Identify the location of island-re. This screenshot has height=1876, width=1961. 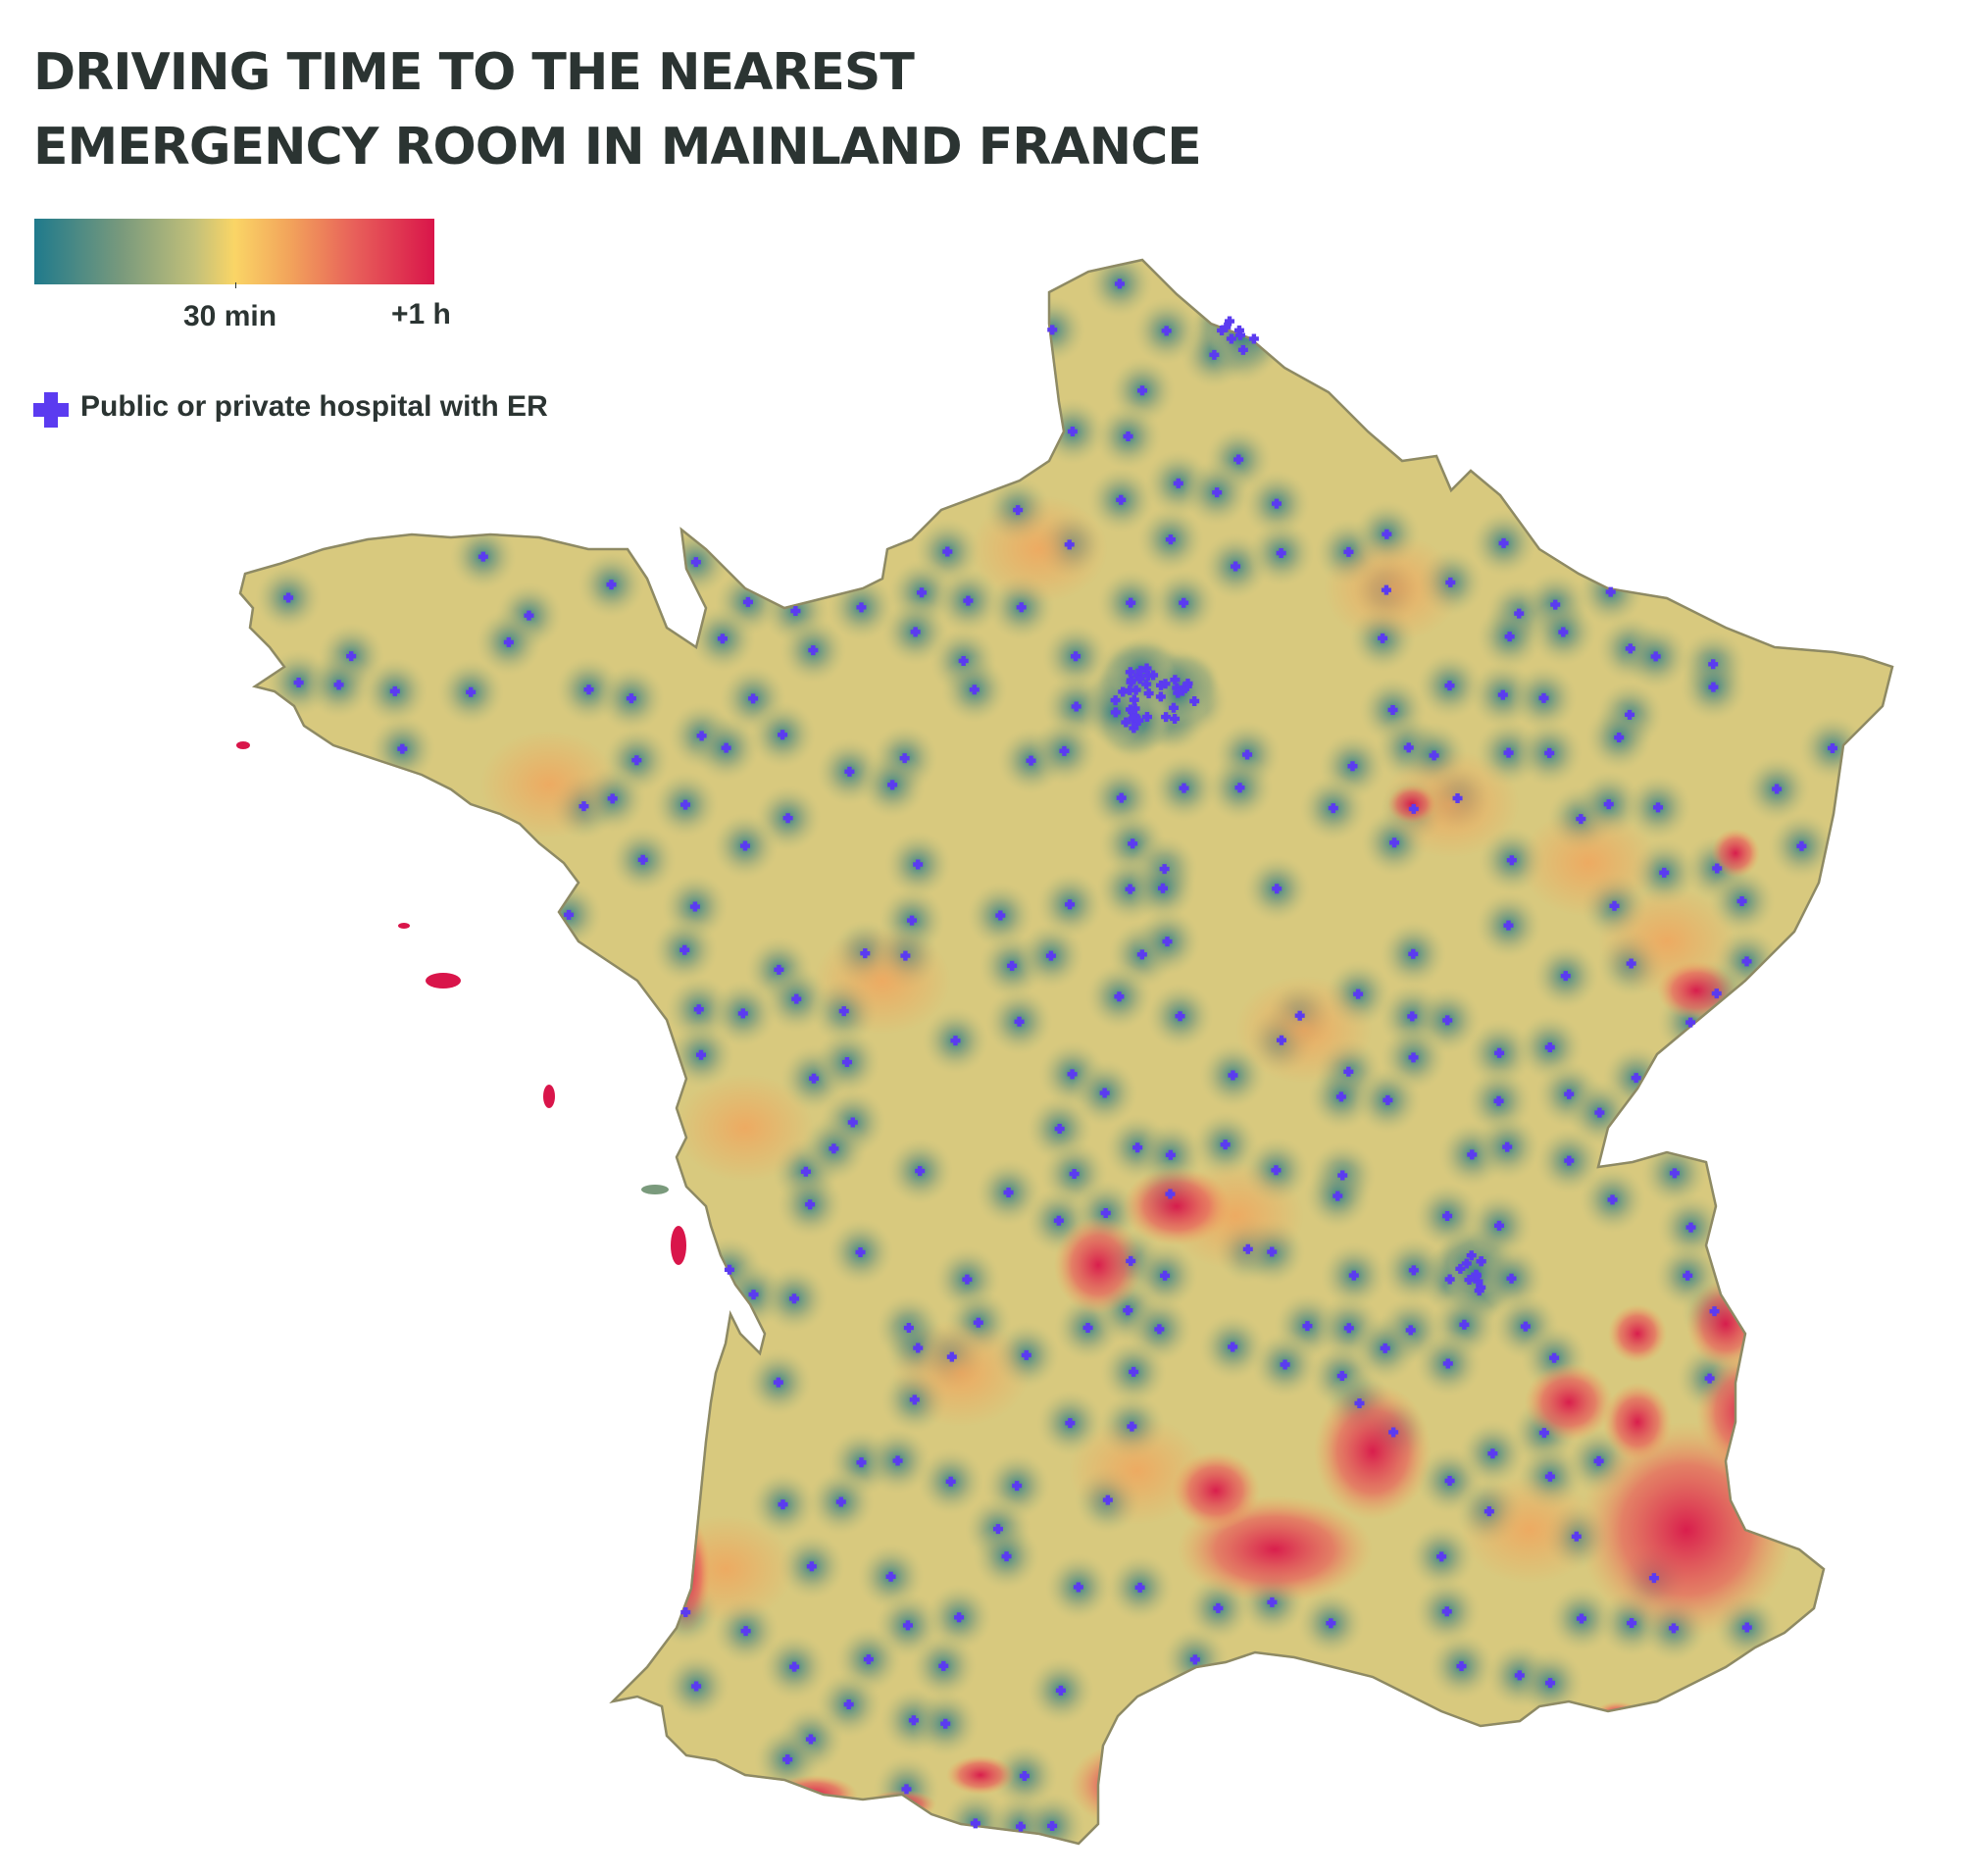
(655, 1189).